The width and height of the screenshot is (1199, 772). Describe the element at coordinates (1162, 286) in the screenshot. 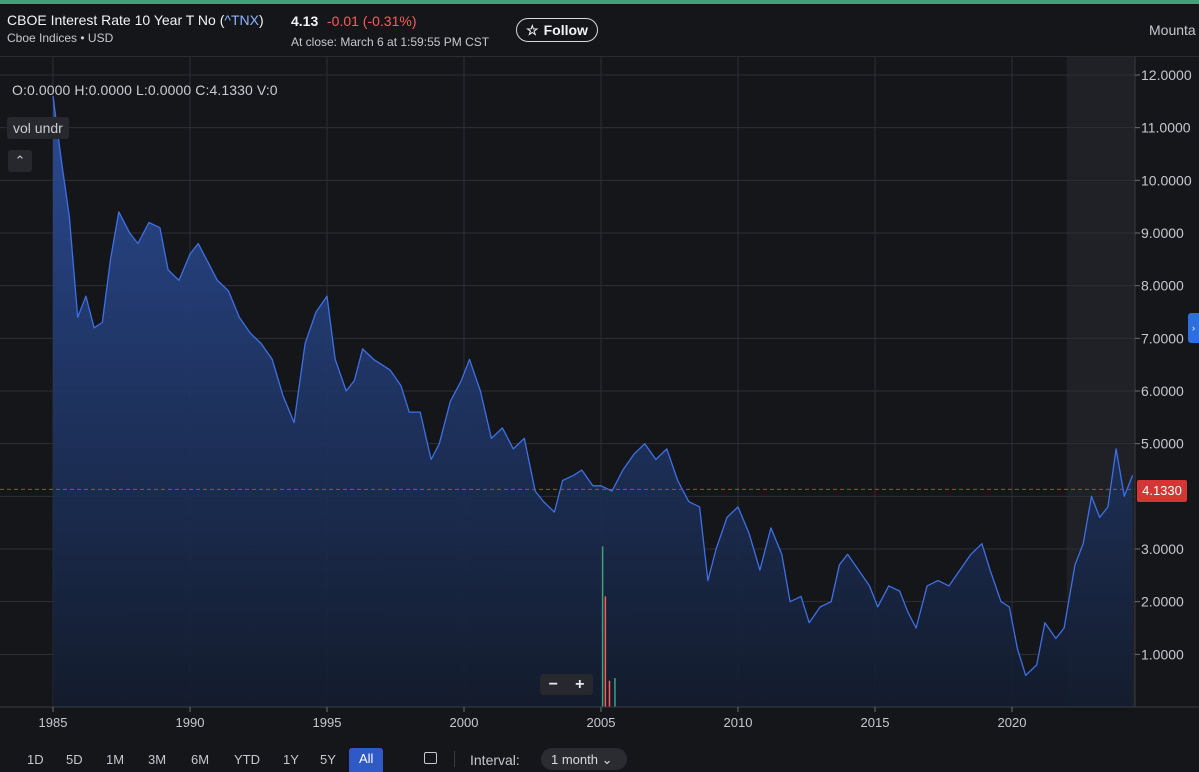

I see `y-tick-label: 8.0000` at that location.